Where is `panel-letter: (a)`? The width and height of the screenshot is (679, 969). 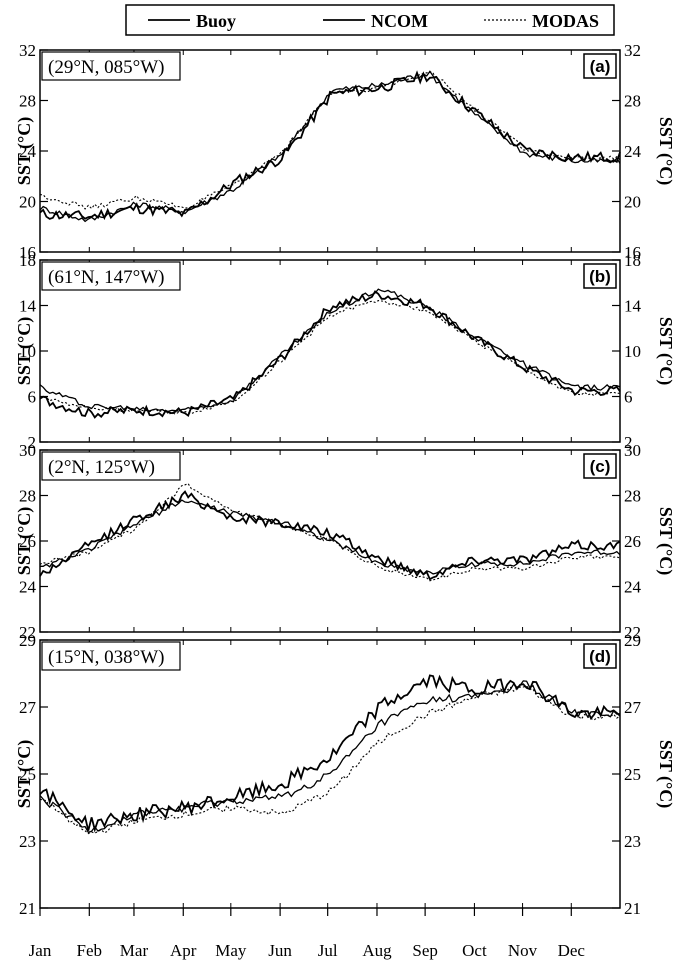 panel-letter: (a) is located at coordinates (600, 66).